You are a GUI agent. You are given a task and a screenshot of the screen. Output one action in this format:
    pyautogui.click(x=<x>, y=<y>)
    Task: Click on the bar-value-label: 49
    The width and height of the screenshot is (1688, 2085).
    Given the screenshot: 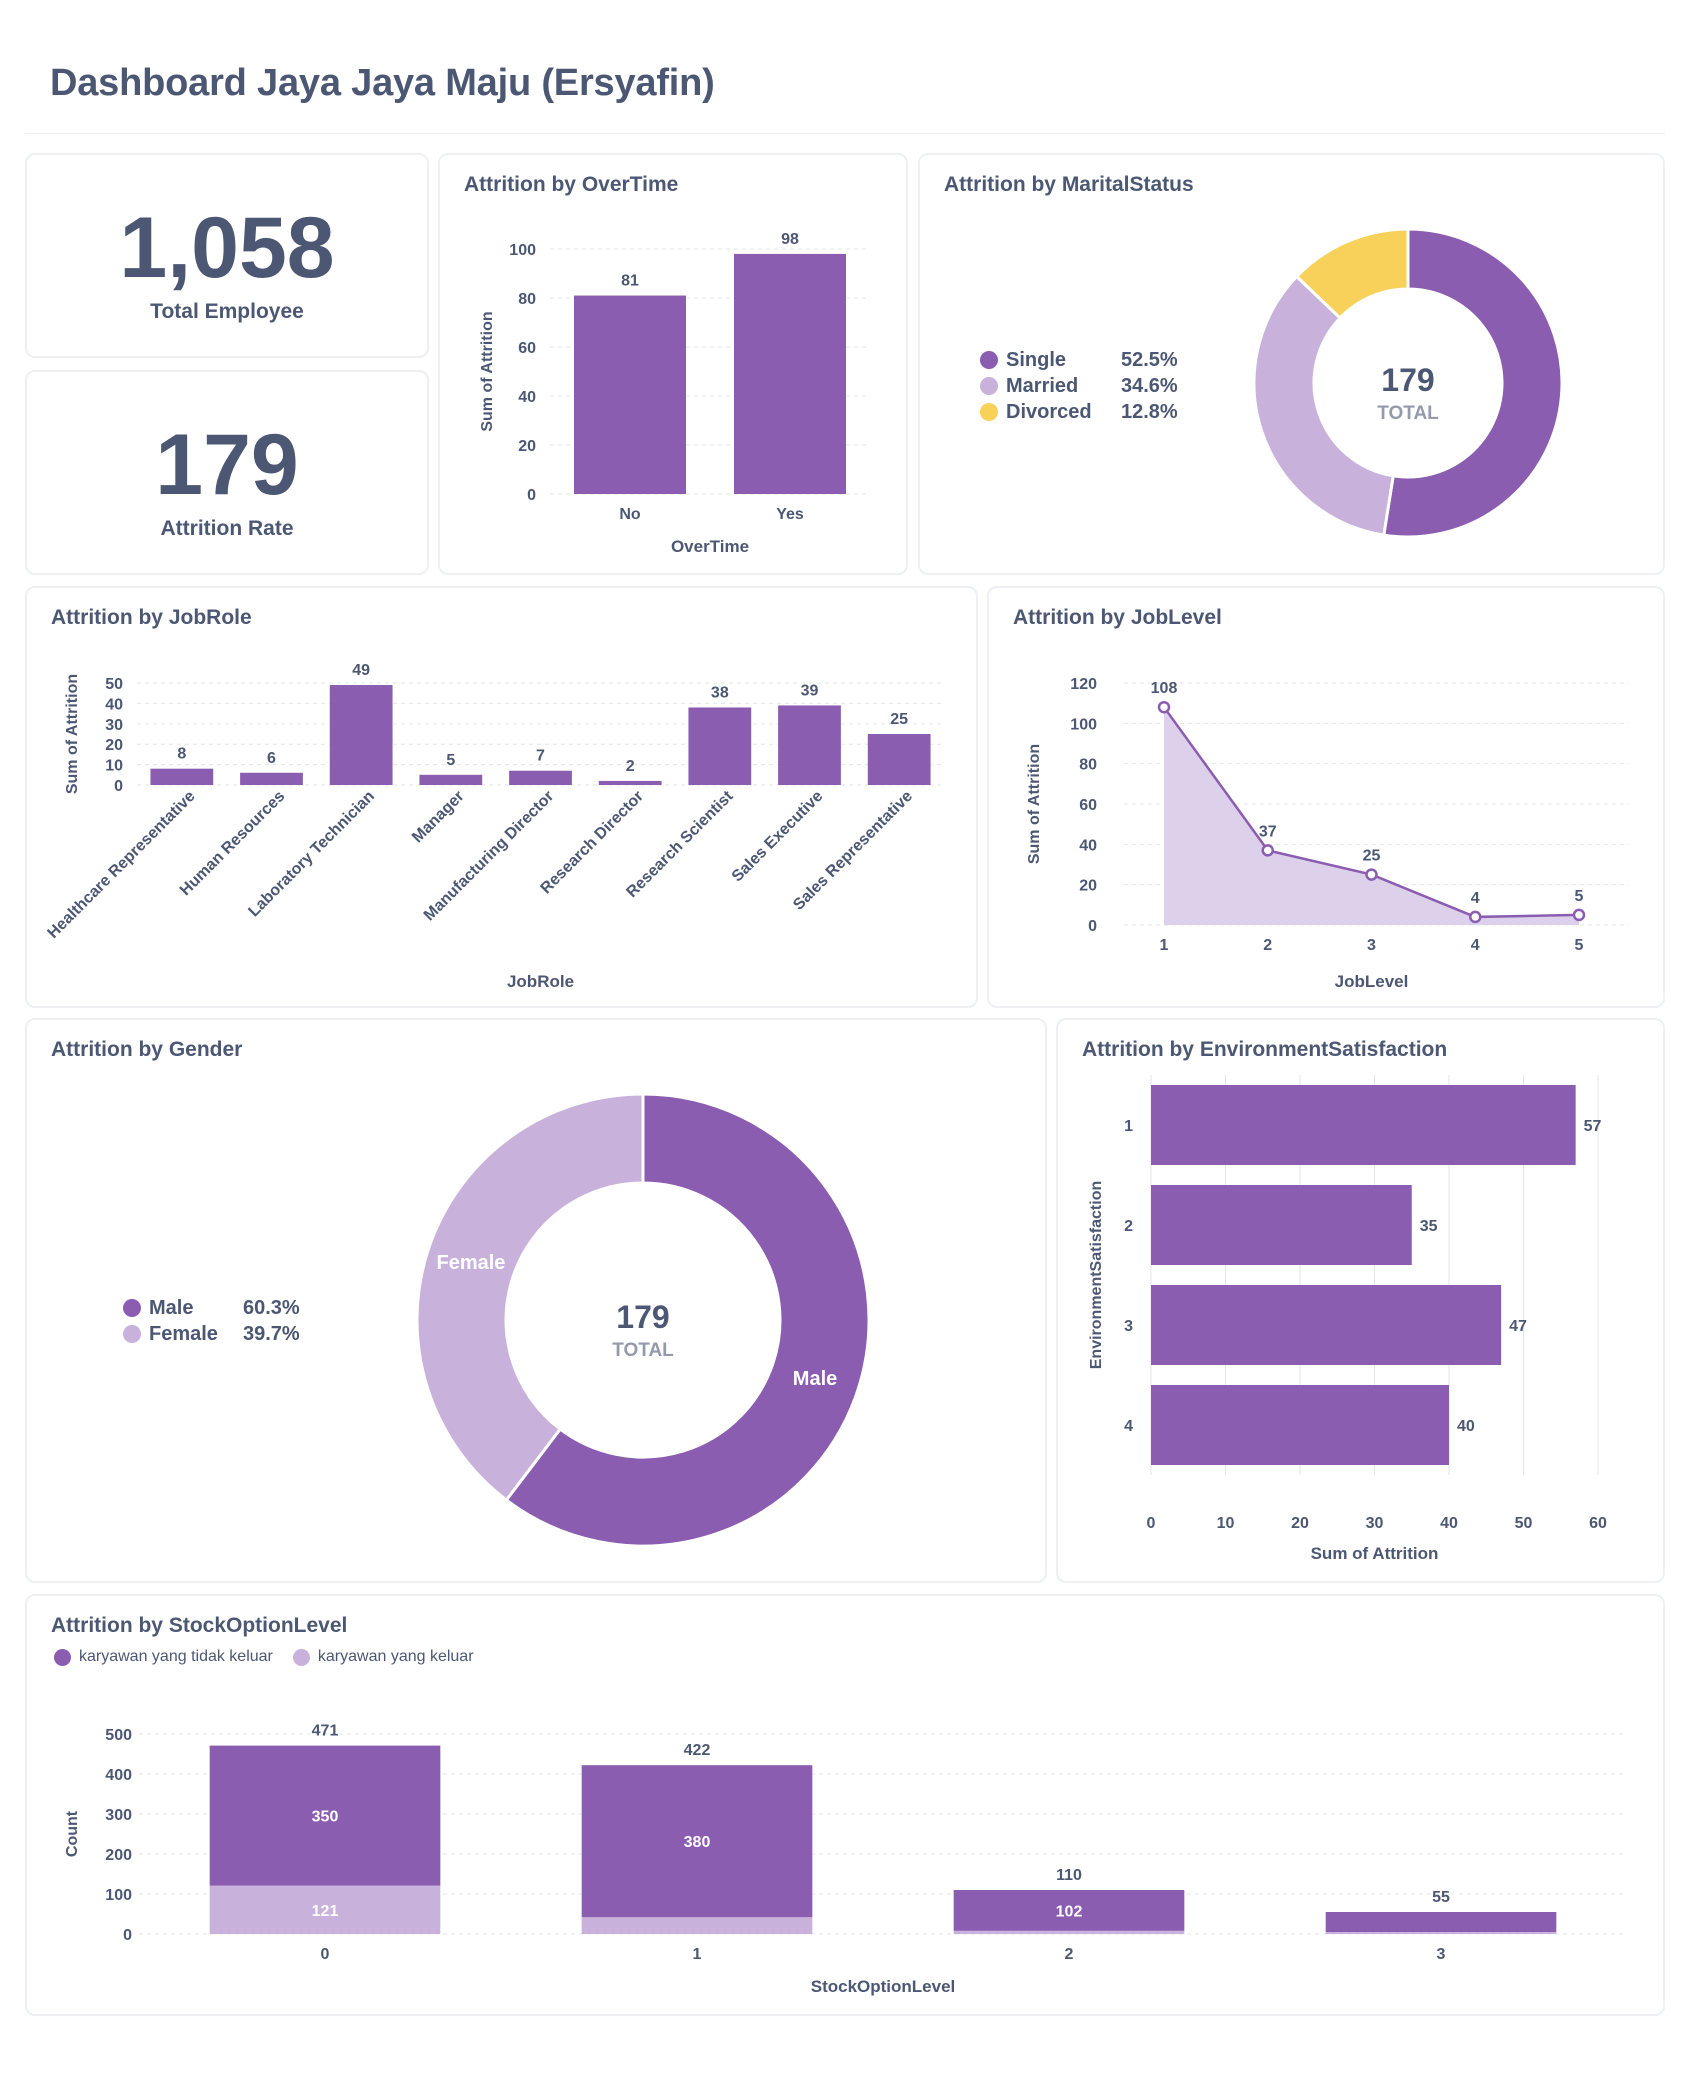 What is the action you would take?
    pyautogui.click(x=361, y=670)
    